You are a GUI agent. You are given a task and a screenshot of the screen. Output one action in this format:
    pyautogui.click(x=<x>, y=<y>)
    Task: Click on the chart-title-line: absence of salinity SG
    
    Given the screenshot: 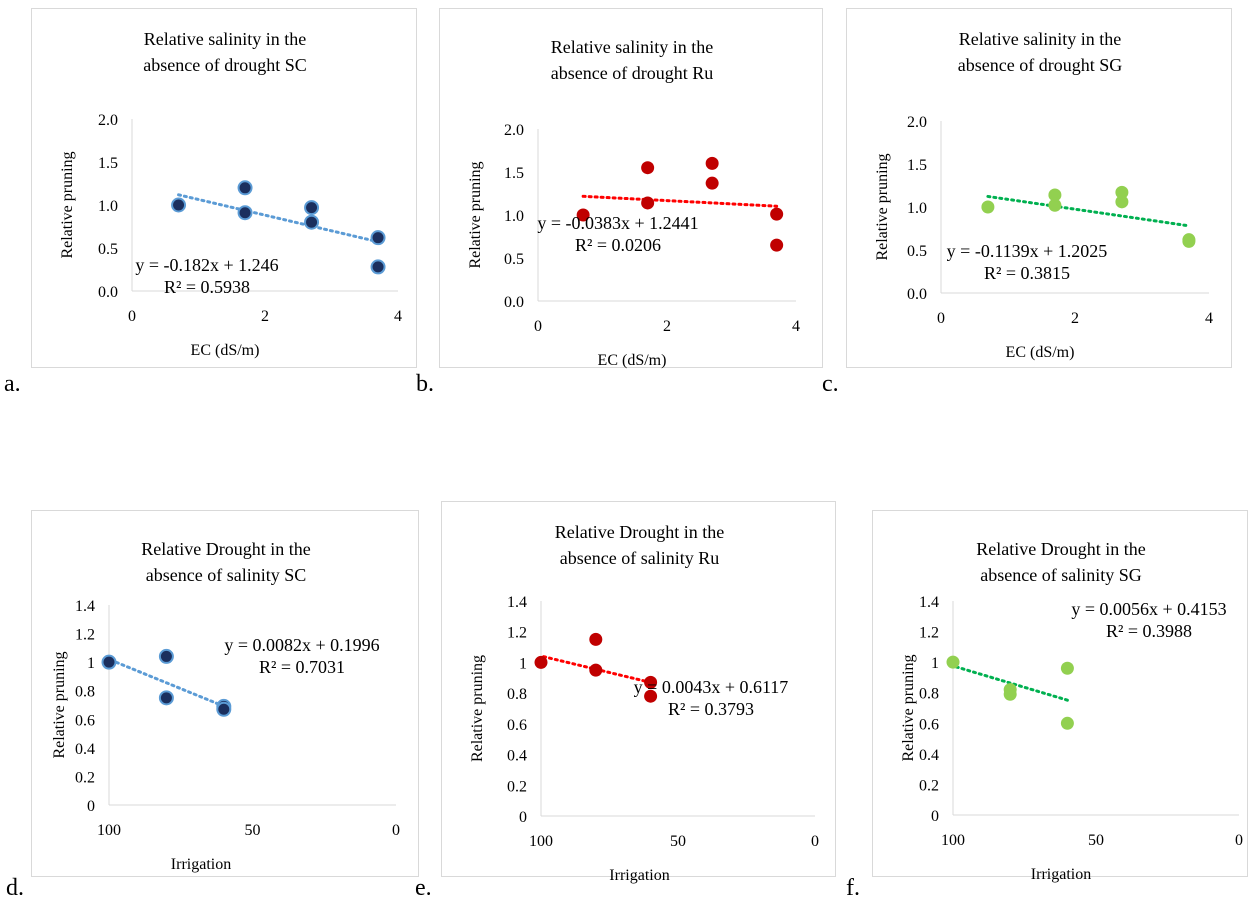 What is the action you would take?
    pyautogui.click(x=1060, y=575)
    